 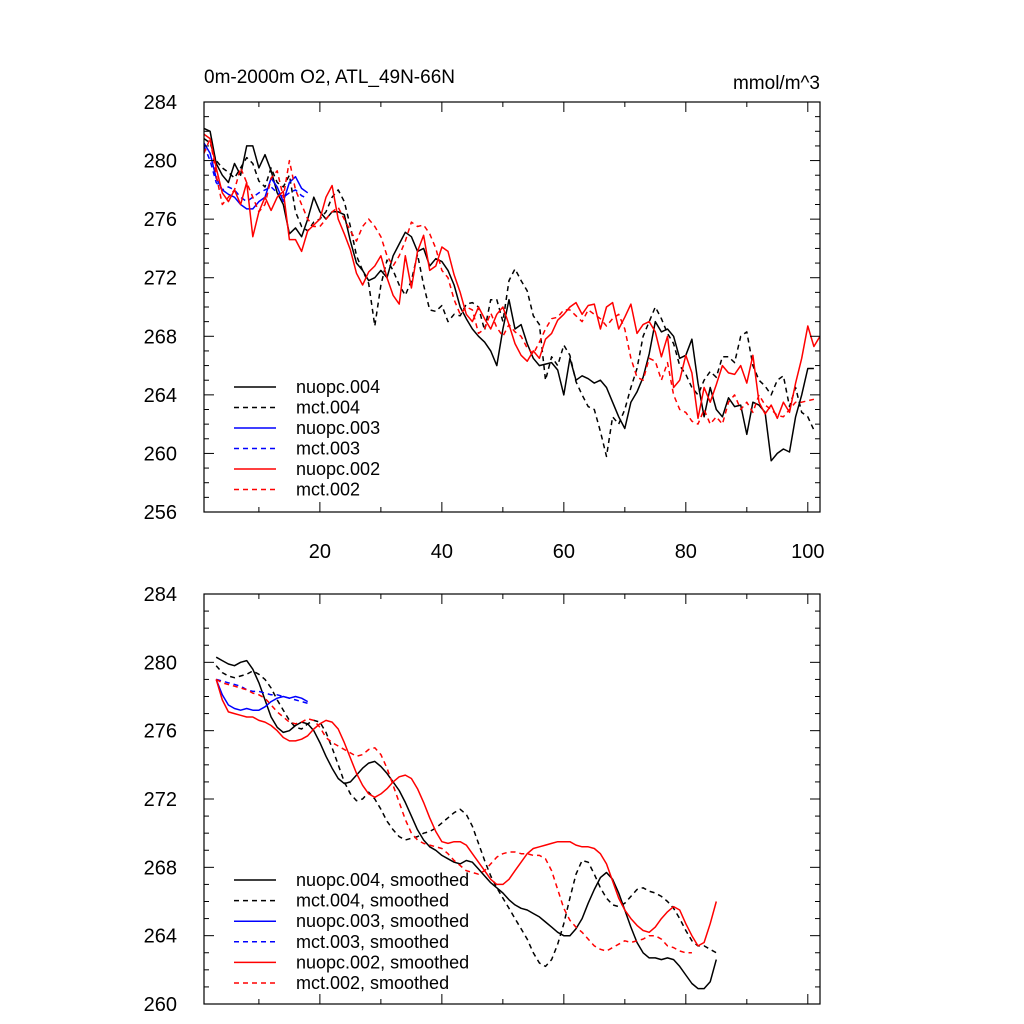 I want to click on top-y-tick-label: 276, so click(x=160, y=220).